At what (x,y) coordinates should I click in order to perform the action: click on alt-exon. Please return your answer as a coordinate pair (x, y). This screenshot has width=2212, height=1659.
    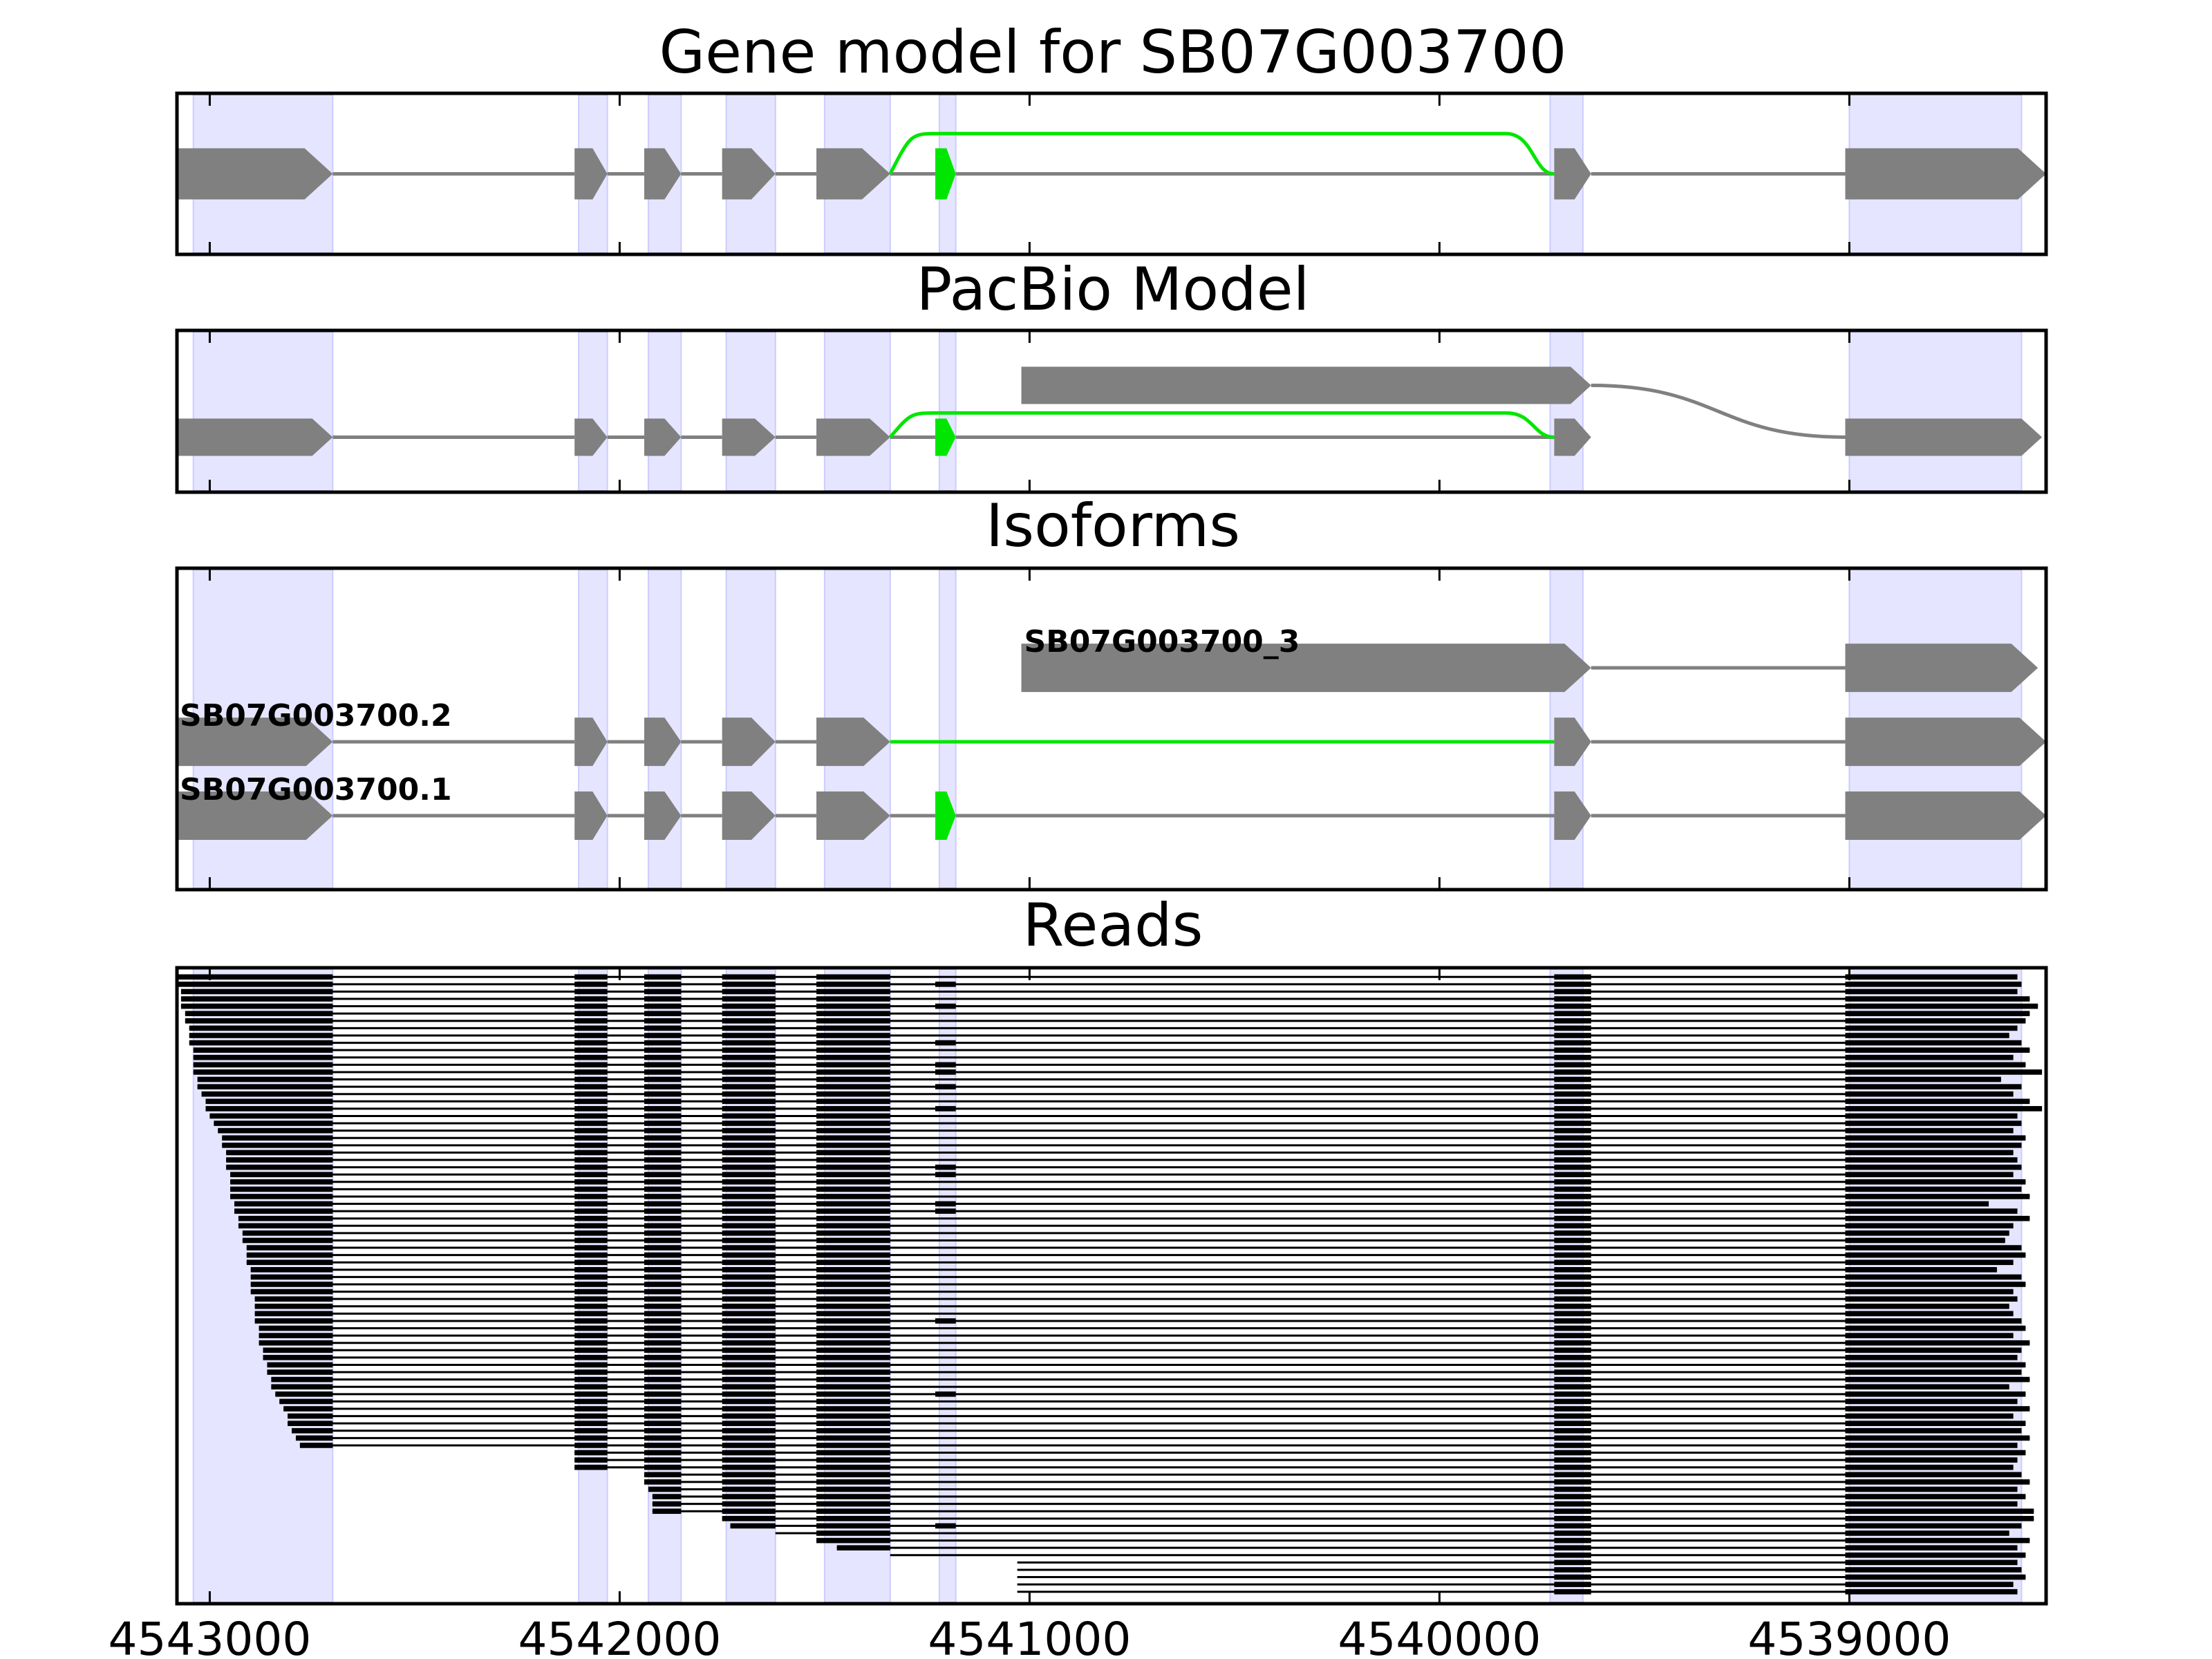
    Looking at the image, I should click on (946, 437).